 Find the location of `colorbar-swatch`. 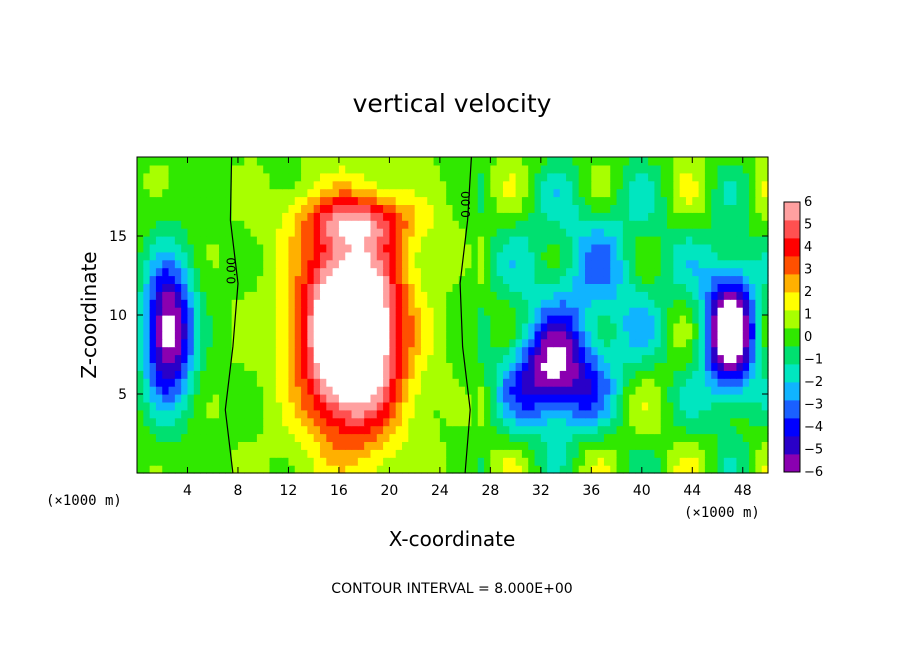

colorbar-swatch is located at coordinates (792, 445).